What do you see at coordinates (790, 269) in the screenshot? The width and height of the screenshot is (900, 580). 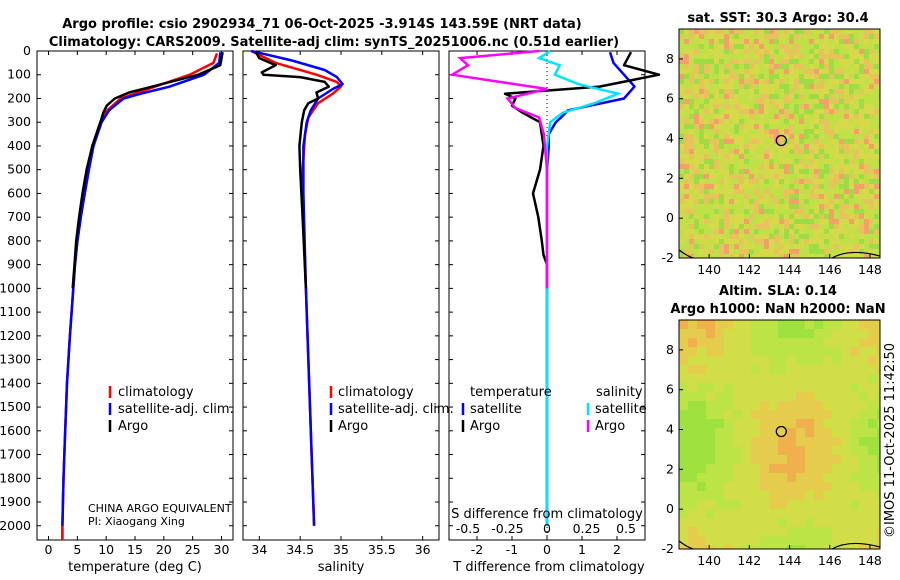 I see `map-x-tick-label: 144` at bounding box center [790, 269].